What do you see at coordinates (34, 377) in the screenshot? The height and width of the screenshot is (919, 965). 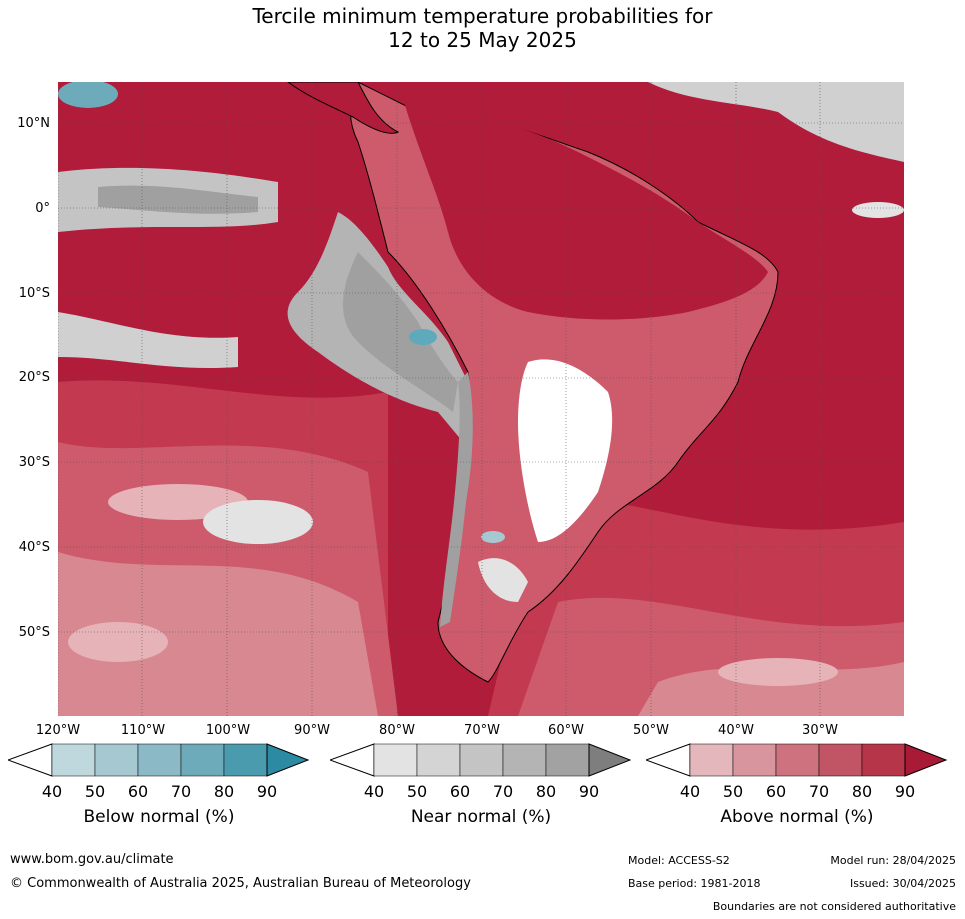 I see `lat-label-20s: 20°S` at bounding box center [34, 377].